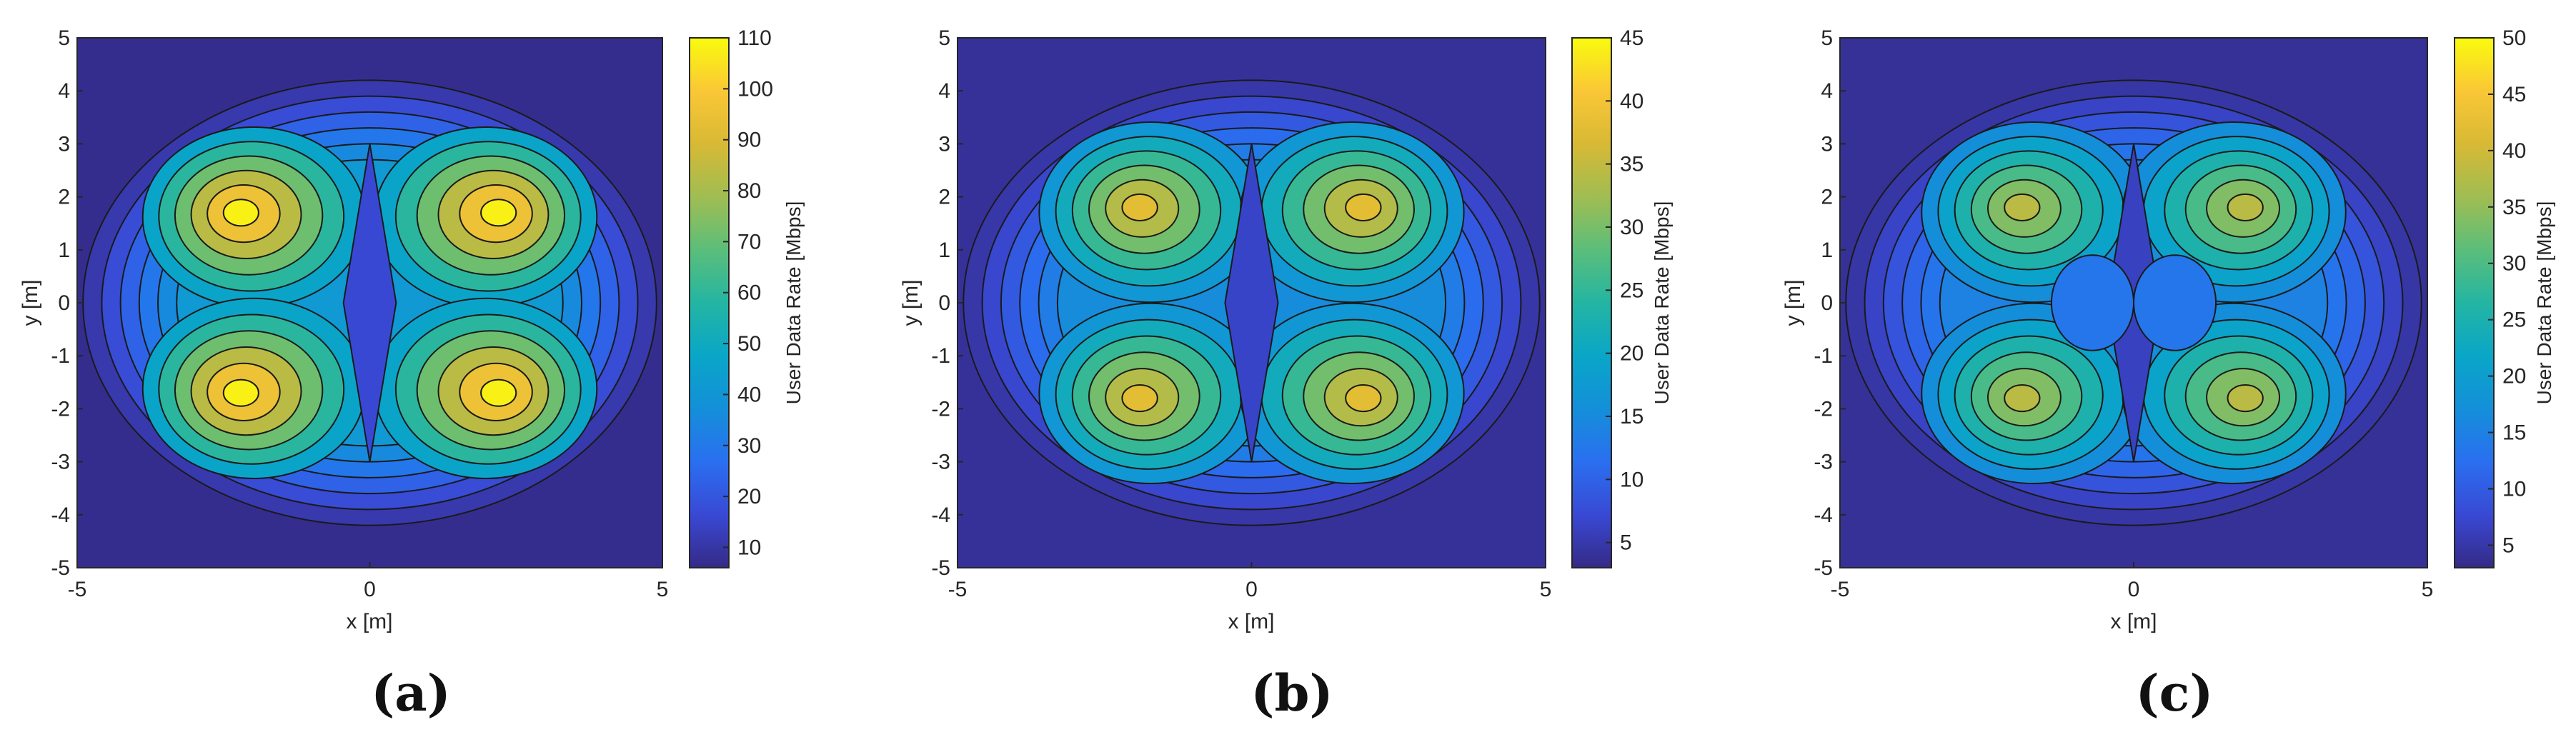 The width and height of the screenshot is (2576, 742). Describe the element at coordinates (709, 302) in the screenshot. I see `panel-a-colorbar` at that location.